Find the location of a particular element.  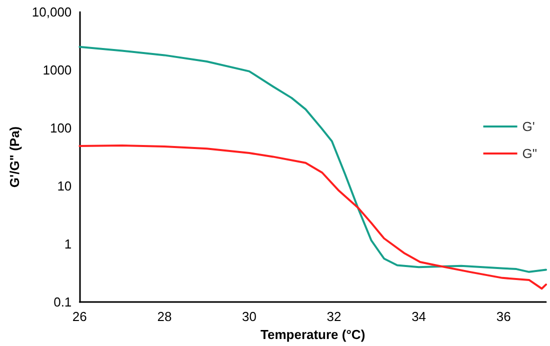

legend-label: G" is located at coordinates (530, 153).